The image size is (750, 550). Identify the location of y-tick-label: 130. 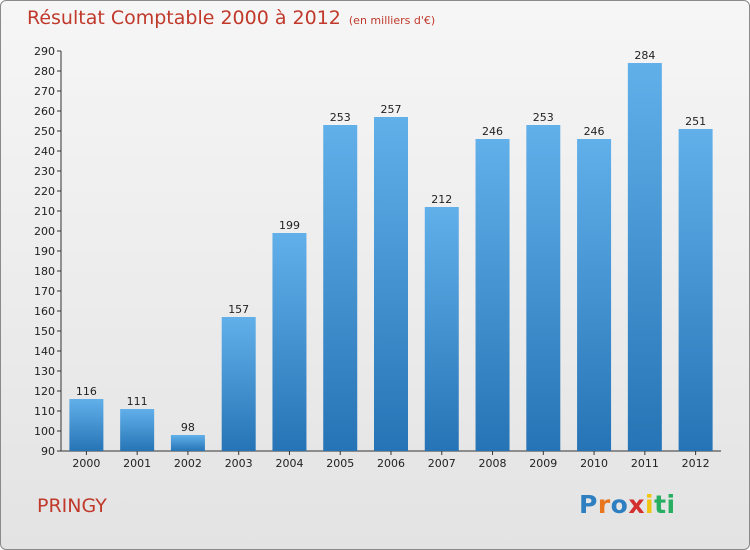
(44, 371).